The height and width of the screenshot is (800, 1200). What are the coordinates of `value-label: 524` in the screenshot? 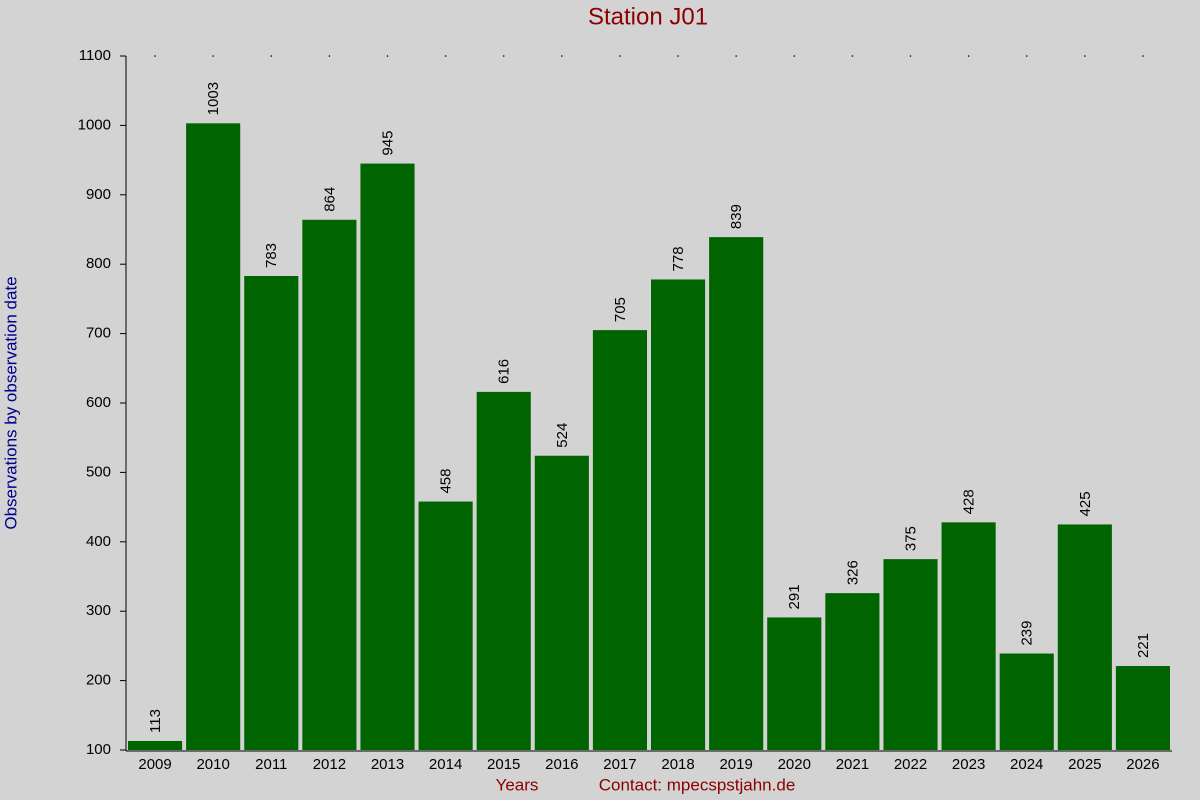 It's located at (562, 435).